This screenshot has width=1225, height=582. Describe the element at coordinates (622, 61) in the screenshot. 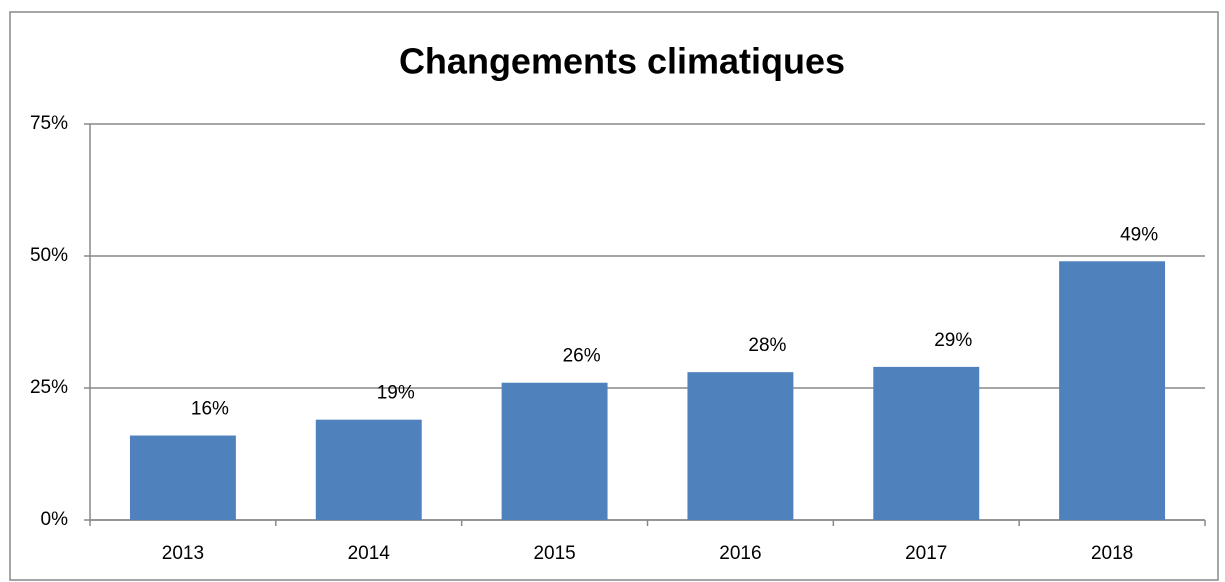

I see `chart-title: Changements climatiques` at that location.